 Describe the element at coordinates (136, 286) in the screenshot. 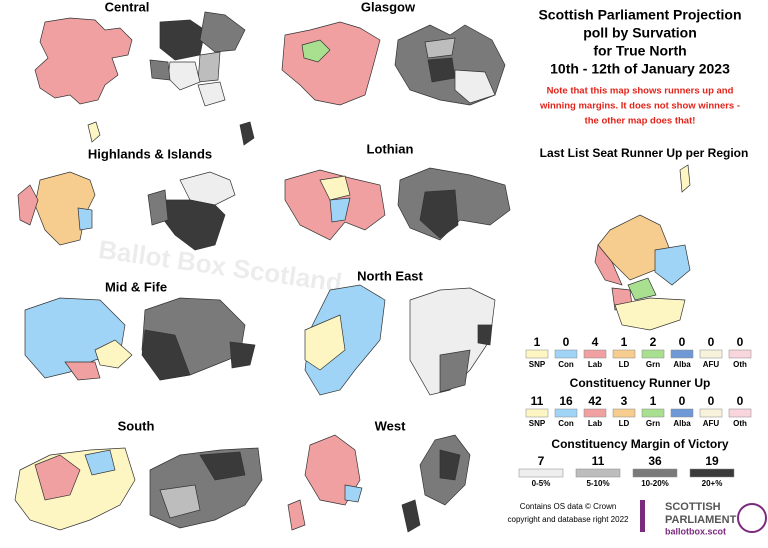

I see `region-label: Mid & Fife` at that location.